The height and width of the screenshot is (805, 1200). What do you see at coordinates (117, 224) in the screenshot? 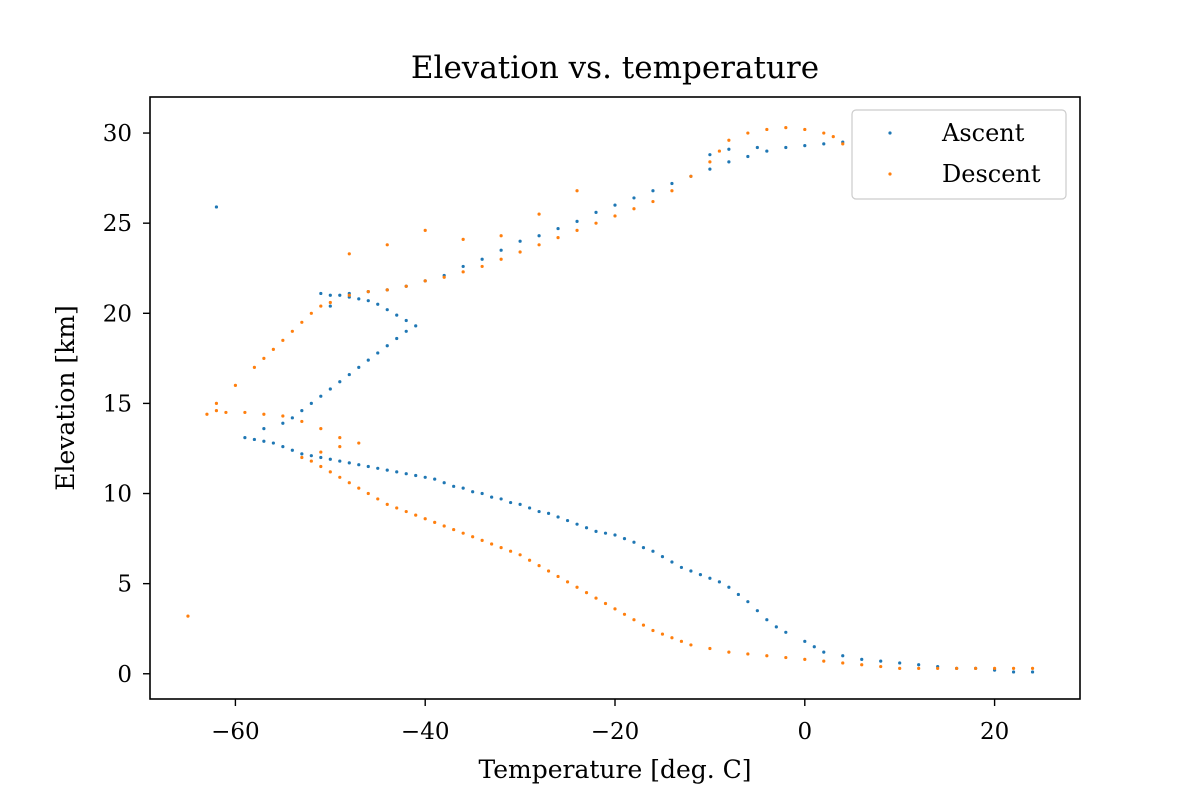
I see `y-tick-label: 25` at bounding box center [117, 224].